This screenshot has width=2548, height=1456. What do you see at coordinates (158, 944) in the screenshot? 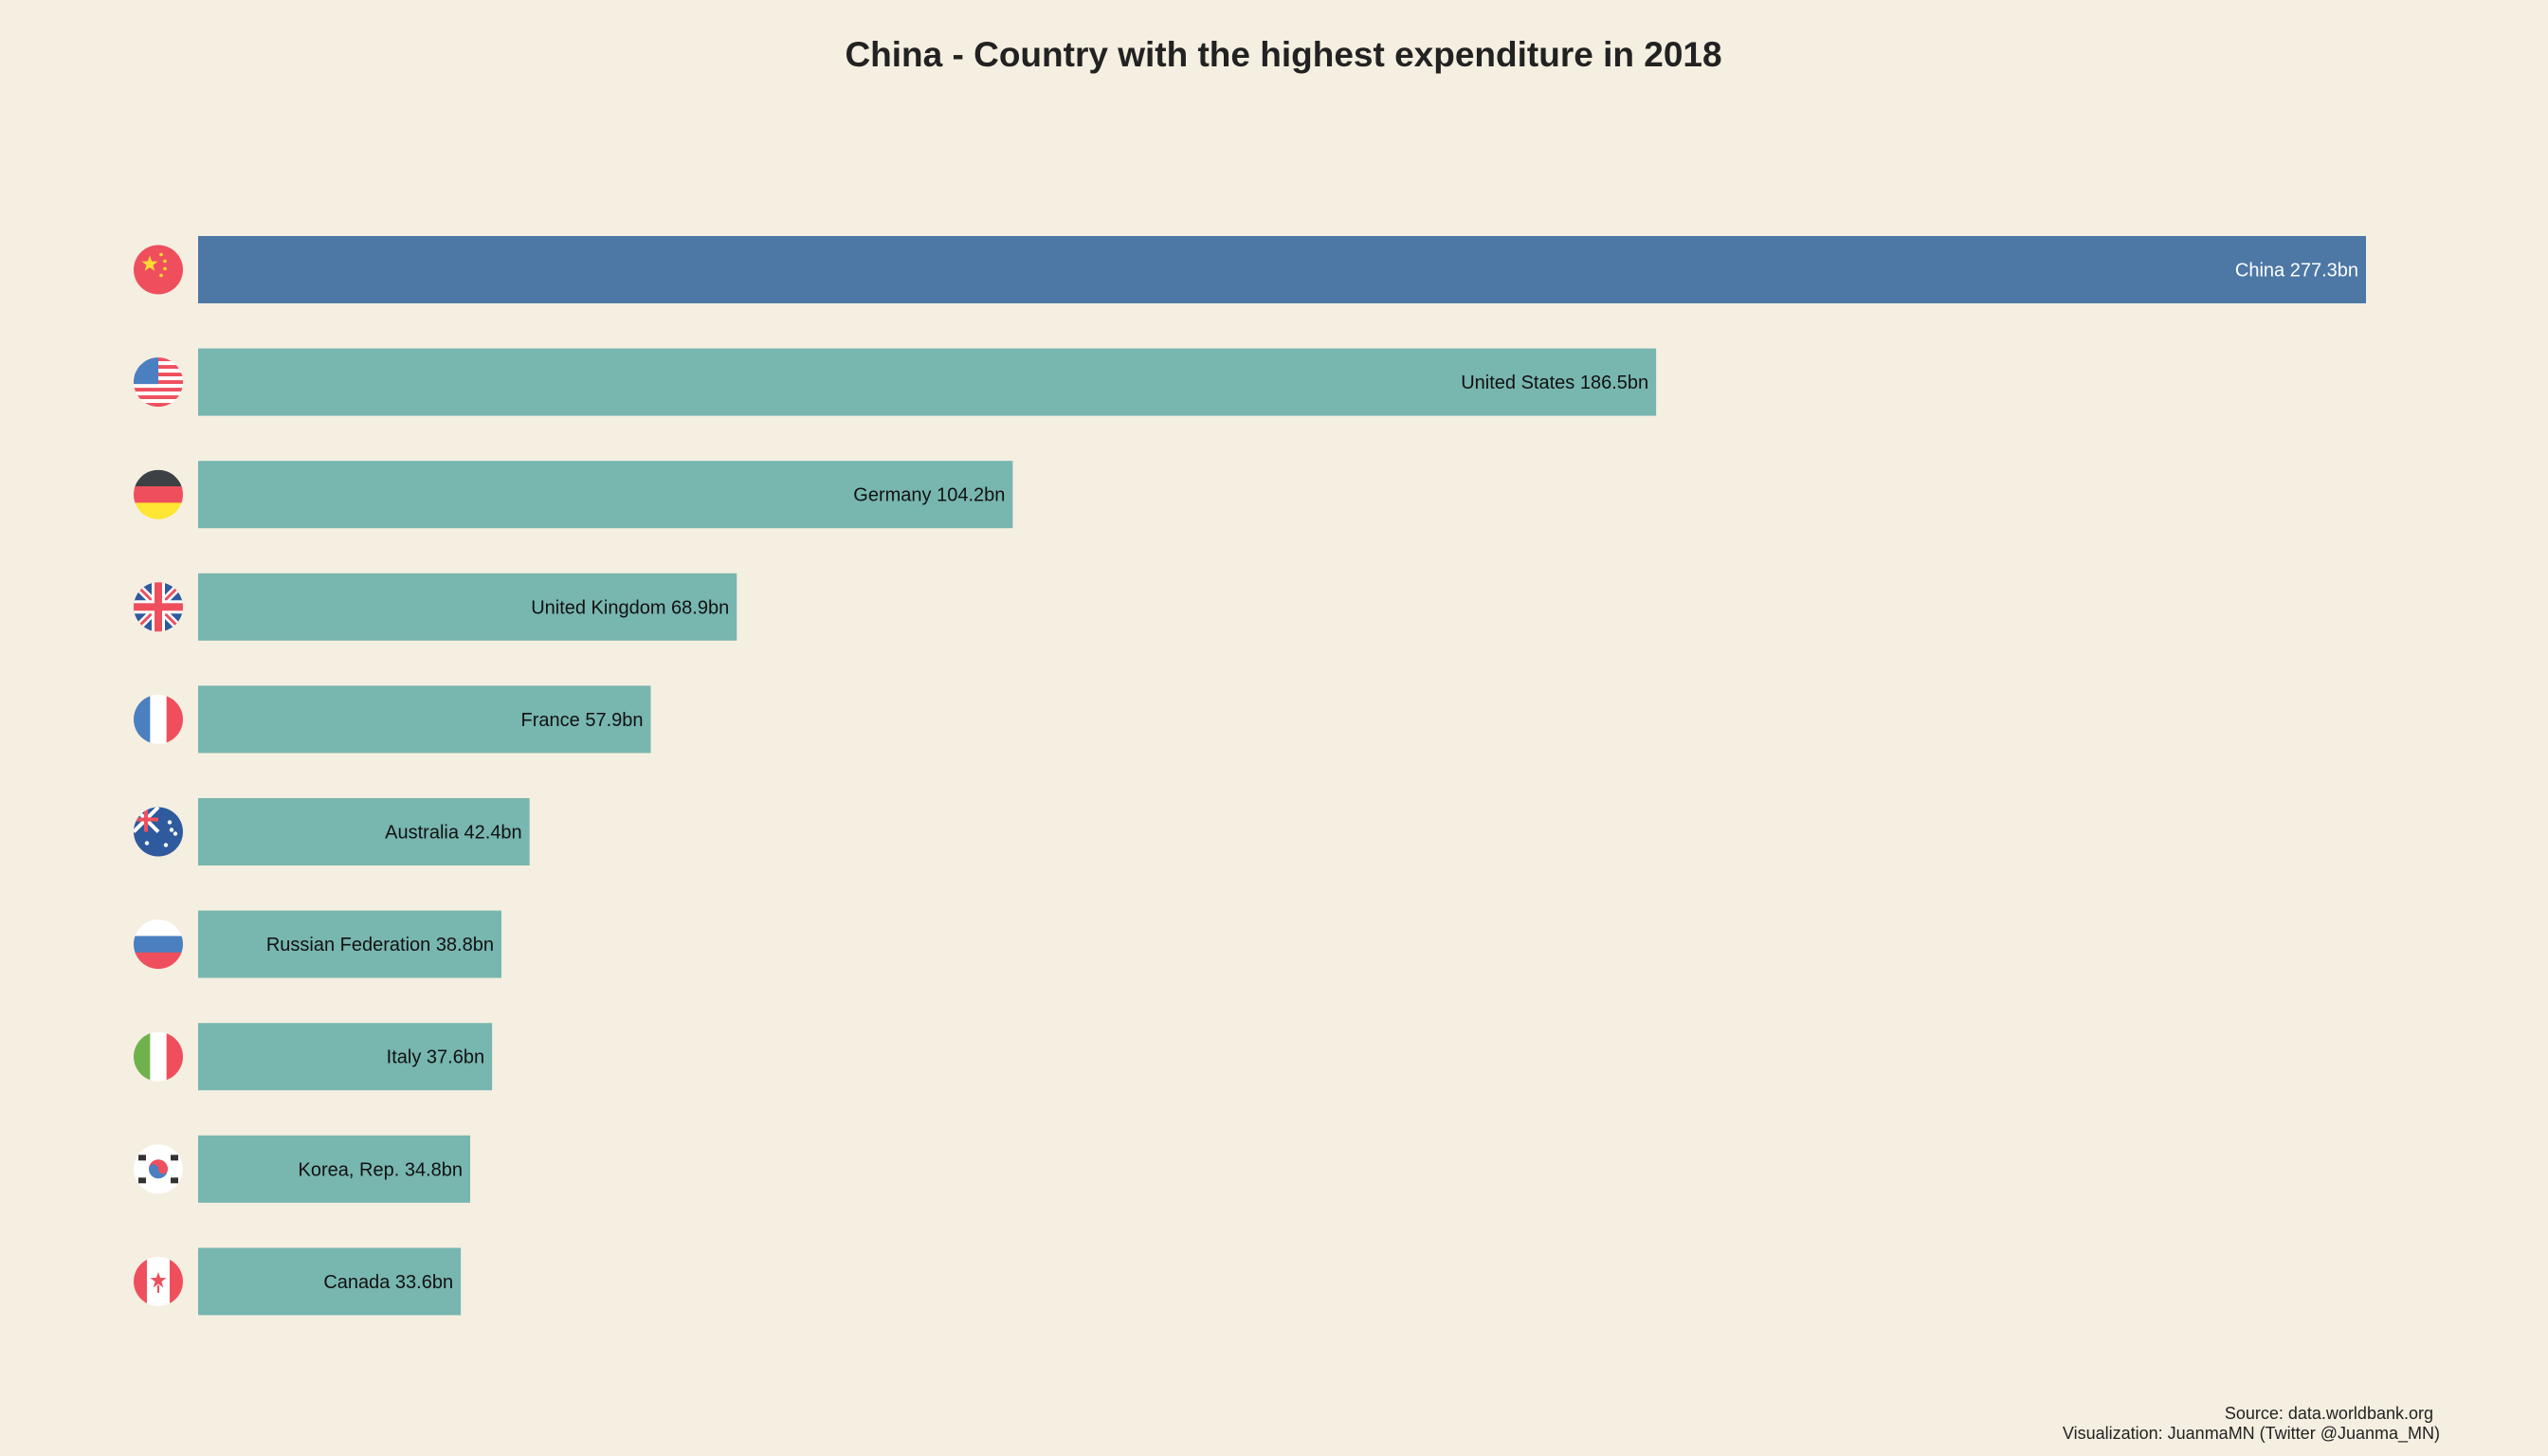
I see `russia-flag-icon` at bounding box center [158, 944].